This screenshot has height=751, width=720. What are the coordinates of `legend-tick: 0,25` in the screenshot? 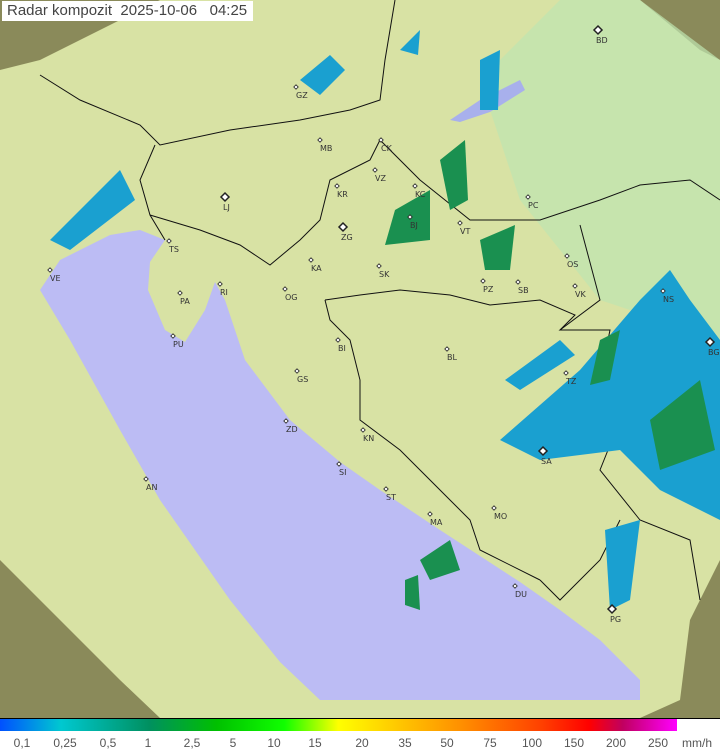 It's located at (65, 743).